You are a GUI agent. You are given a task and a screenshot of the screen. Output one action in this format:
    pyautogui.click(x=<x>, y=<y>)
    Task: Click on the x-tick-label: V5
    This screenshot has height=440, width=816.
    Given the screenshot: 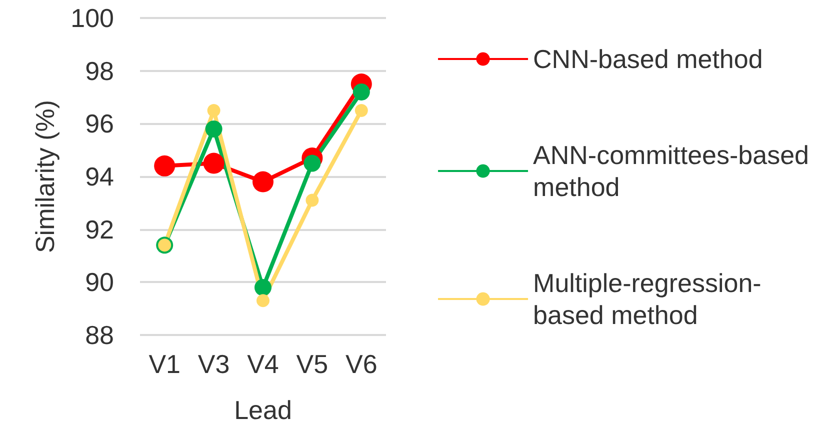 What is the action you would take?
    pyautogui.click(x=312, y=364)
    